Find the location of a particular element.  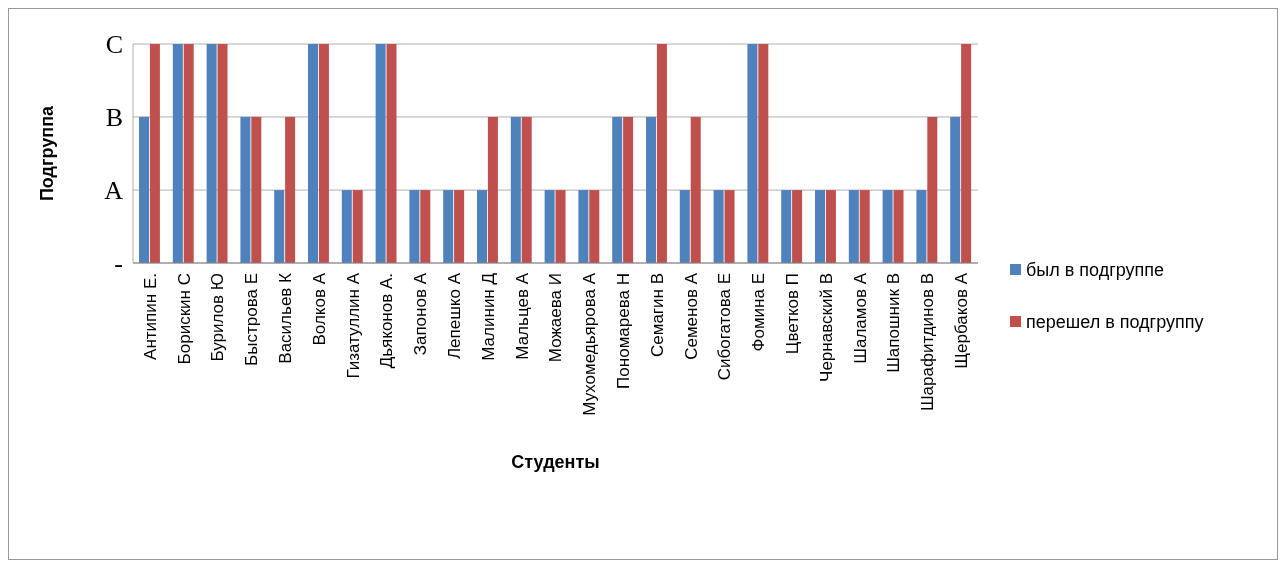

x-tick-label: Лепешко А is located at coordinates (455, 316).